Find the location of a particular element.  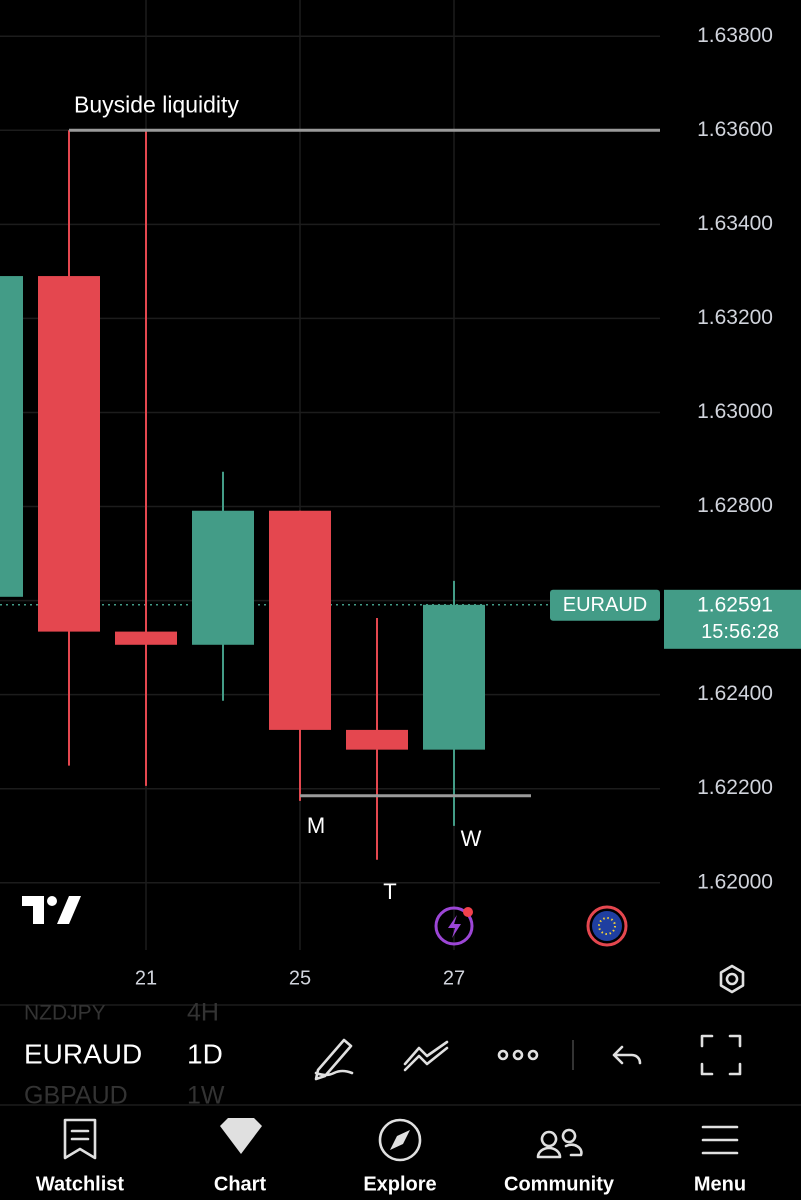

explore-needle is located at coordinates (400, 1140).